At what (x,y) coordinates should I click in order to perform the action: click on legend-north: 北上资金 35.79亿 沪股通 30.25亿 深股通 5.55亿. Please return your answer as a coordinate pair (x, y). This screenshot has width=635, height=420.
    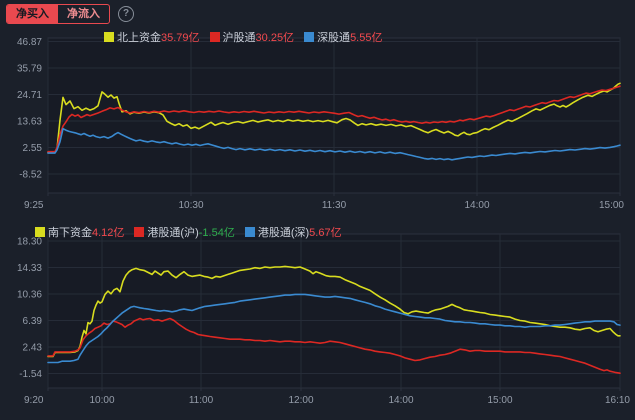
    Looking at the image, I should click on (243, 37).